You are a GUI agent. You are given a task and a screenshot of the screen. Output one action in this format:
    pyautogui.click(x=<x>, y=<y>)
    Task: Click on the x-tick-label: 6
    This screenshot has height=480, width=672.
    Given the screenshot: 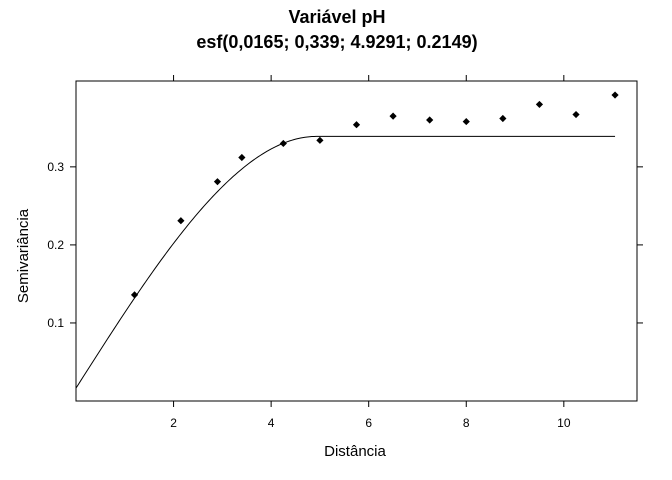 What is the action you would take?
    pyautogui.click(x=368, y=423)
    